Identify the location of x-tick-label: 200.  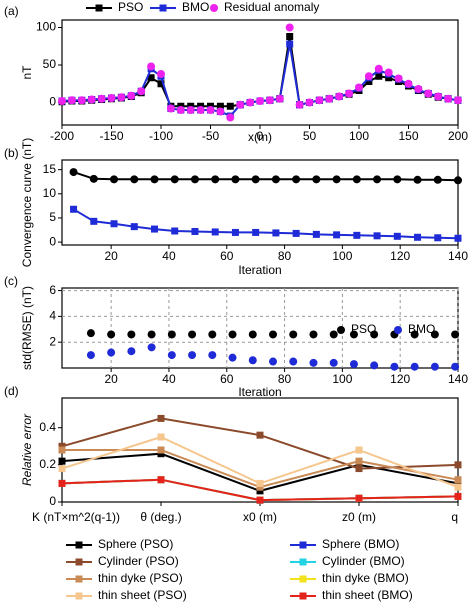
(458, 136).